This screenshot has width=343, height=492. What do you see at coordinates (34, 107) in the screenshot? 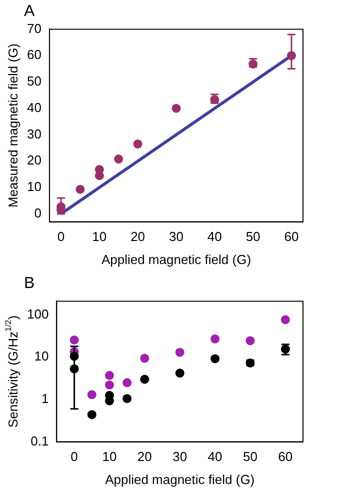
I see `y-tick-label: 40` at bounding box center [34, 107].